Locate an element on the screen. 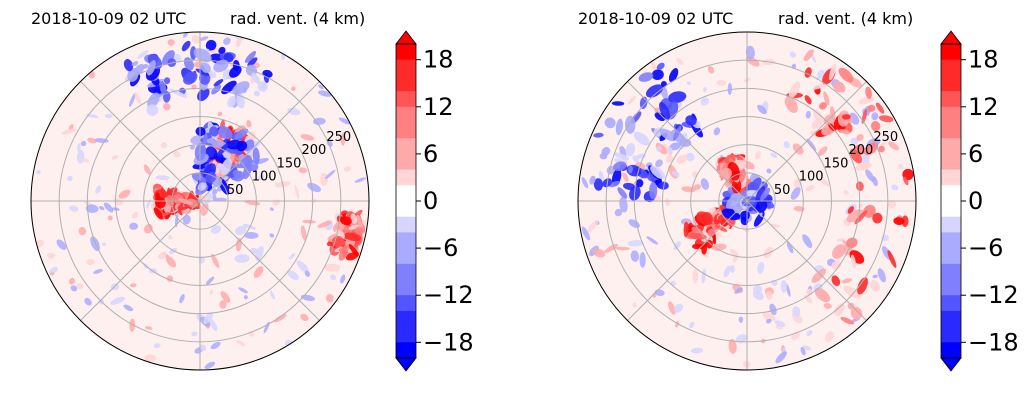 This screenshot has width=1028, height=401. colorbar-extend-min is located at coordinates (951, 364).